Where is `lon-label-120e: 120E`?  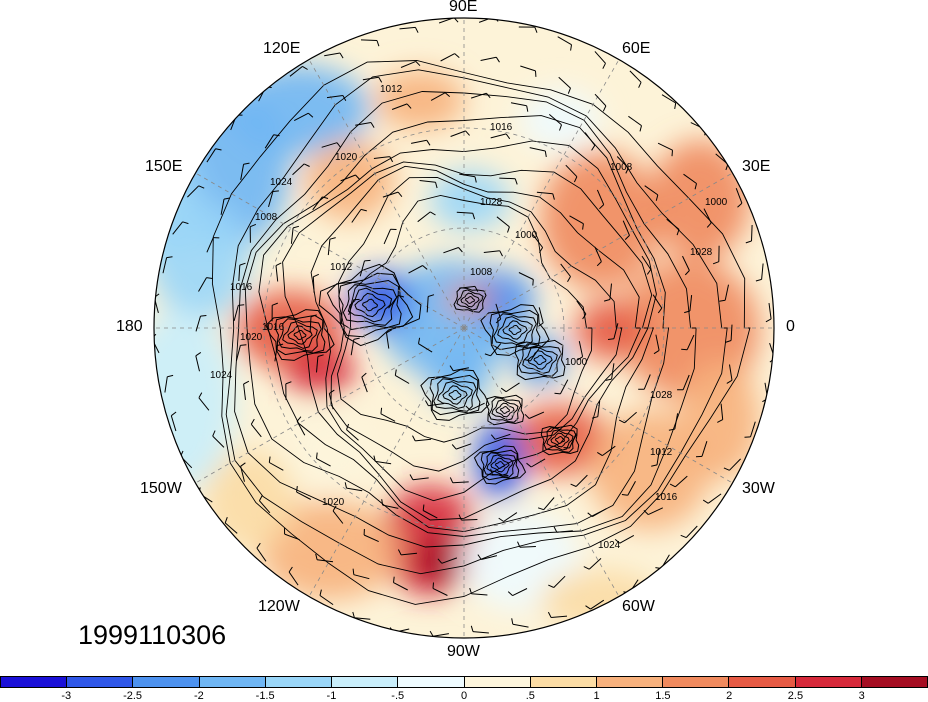 lon-label-120e: 120E is located at coordinates (282, 48).